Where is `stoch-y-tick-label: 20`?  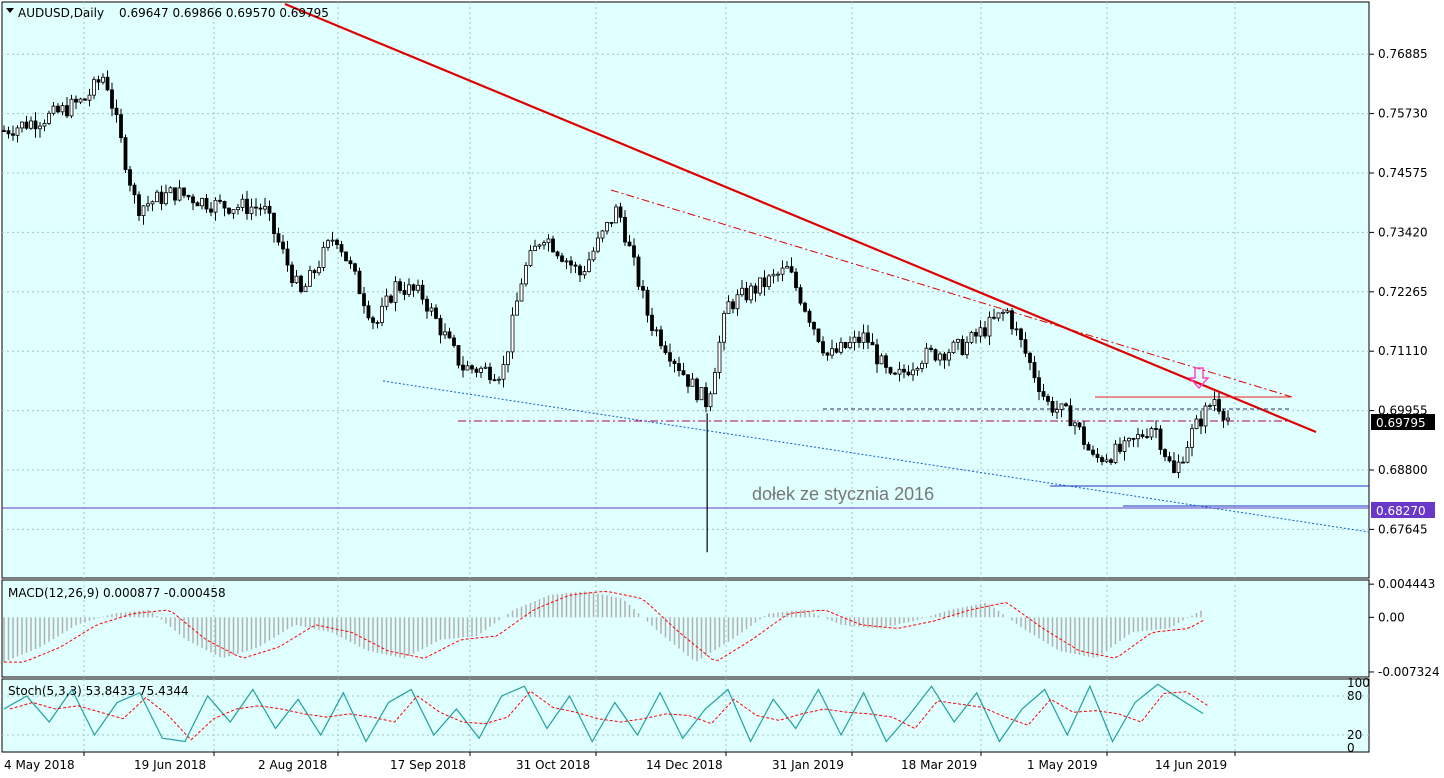 stoch-y-tick-label: 20 is located at coordinates (1354, 735).